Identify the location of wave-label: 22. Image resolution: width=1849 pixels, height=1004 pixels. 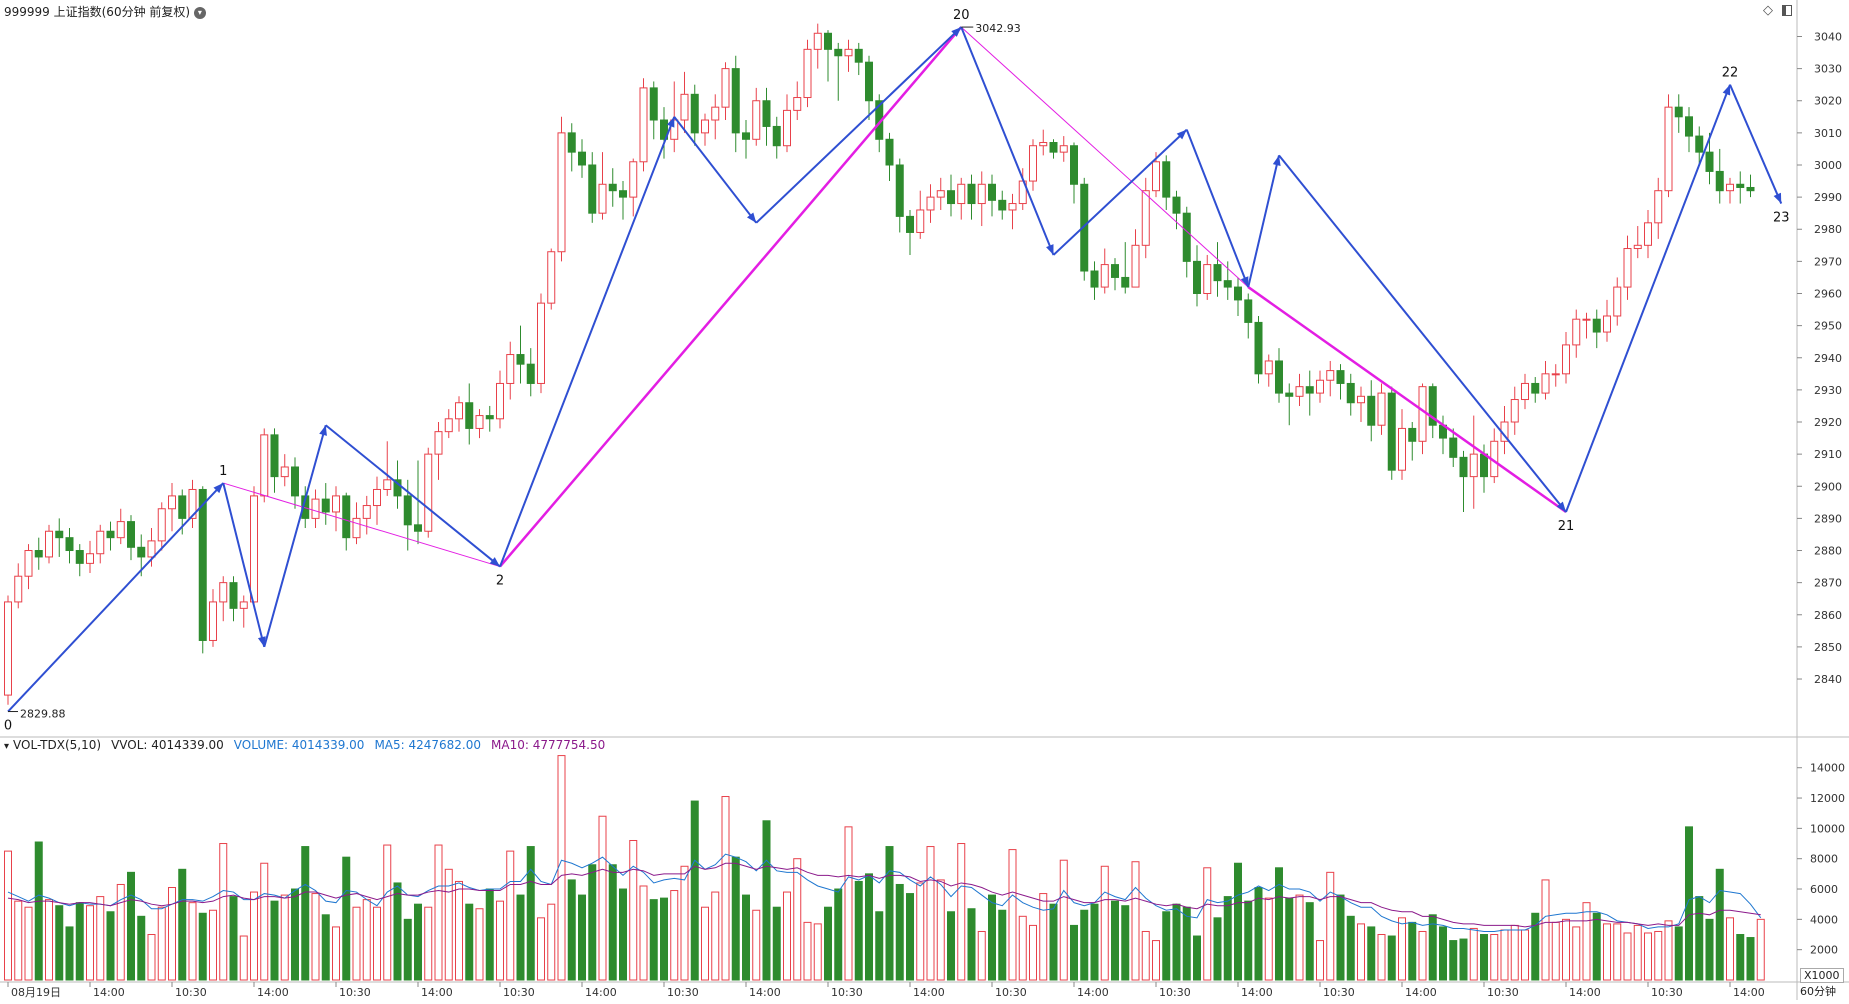
(1730, 73).